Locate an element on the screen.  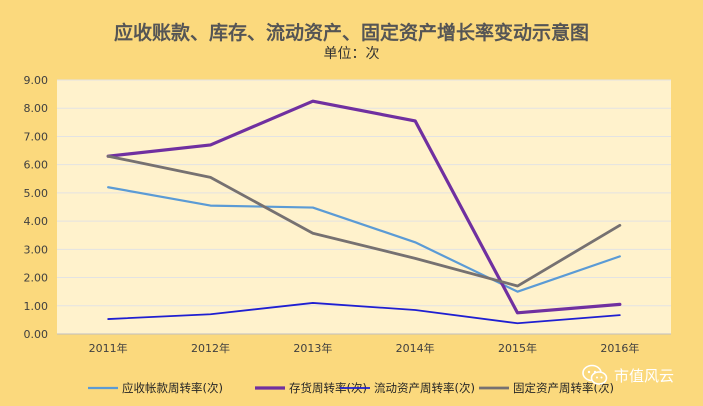
y-tick-label: 2.00 is located at coordinates (36, 278).